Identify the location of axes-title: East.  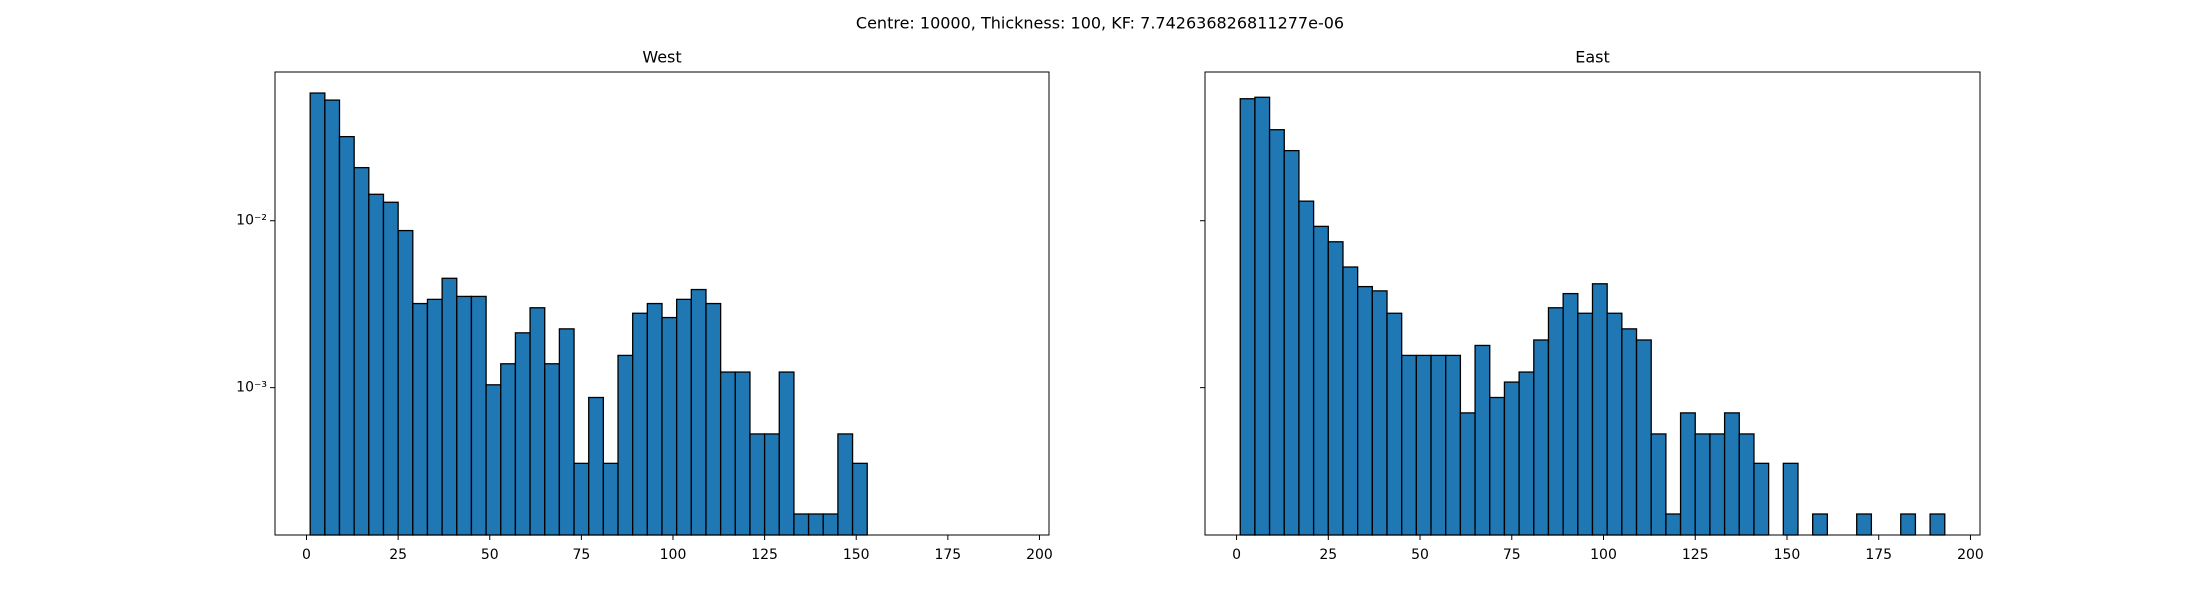
(1592, 57).